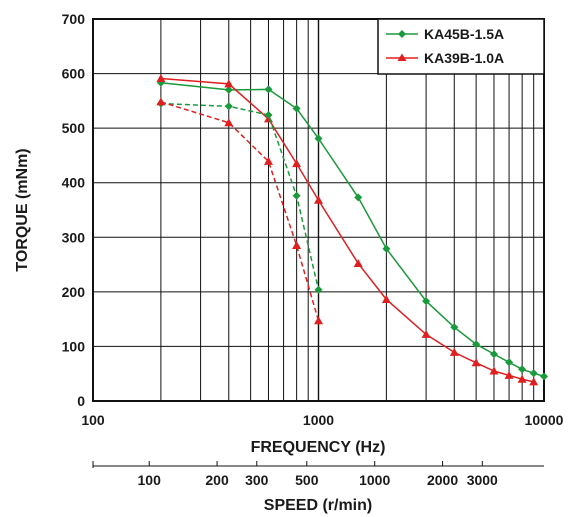 This screenshot has width=577, height=517. I want to click on x-tick-label: 10000, so click(544, 420).